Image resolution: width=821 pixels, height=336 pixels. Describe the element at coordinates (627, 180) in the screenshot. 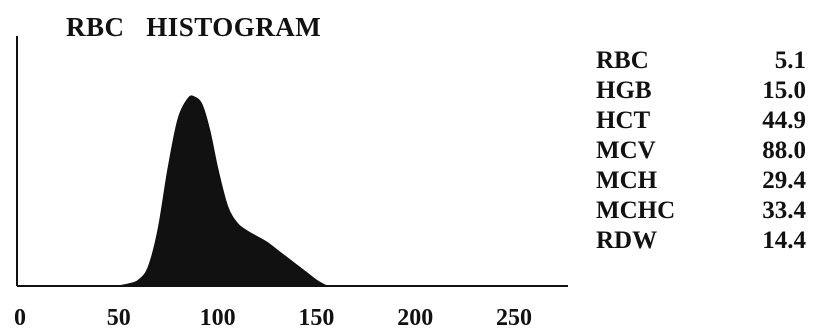

I see `index-label: MCH` at that location.